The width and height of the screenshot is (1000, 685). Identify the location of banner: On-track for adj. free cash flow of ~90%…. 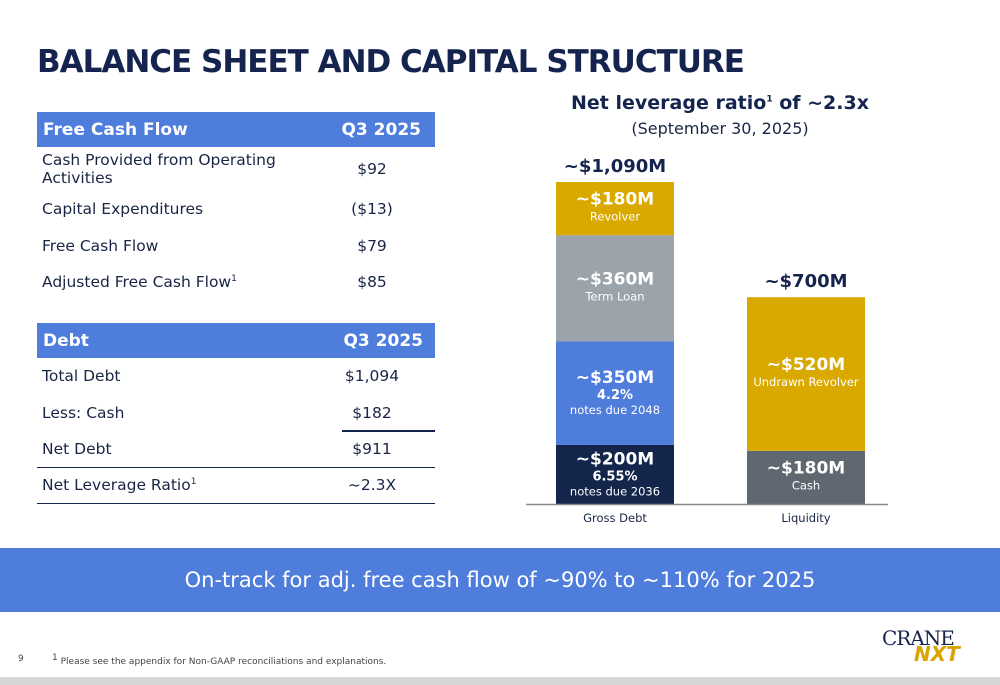
(500, 580).